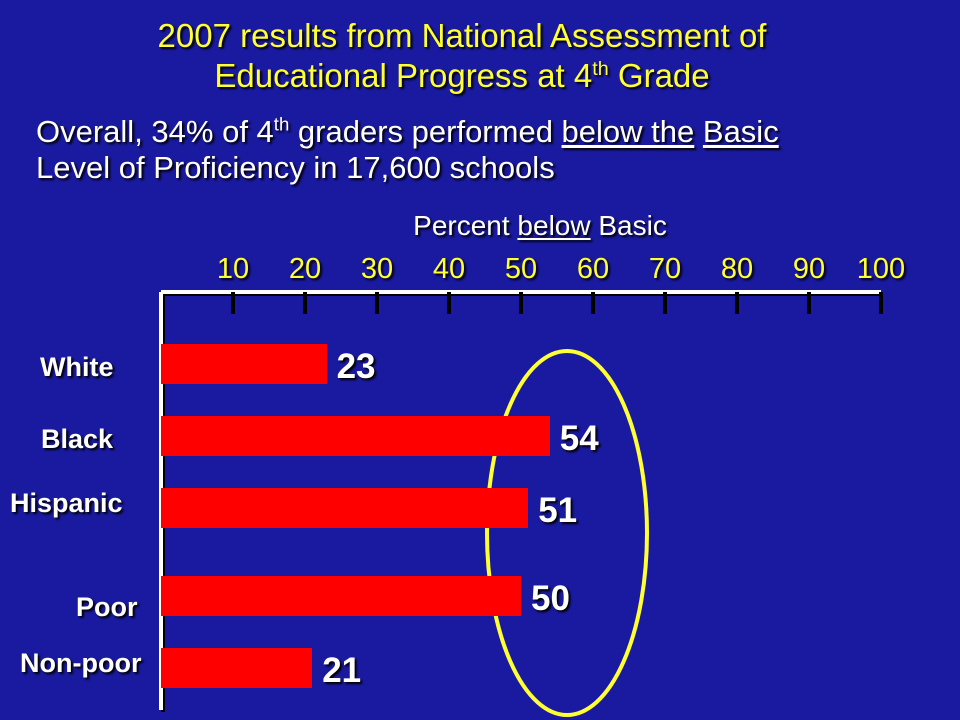 The image size is (960, 720). Describe the element at coordinates (403, 75) in the screenshot. I see `chart-title-line-2-text: Educational Progress at 4` at that location.